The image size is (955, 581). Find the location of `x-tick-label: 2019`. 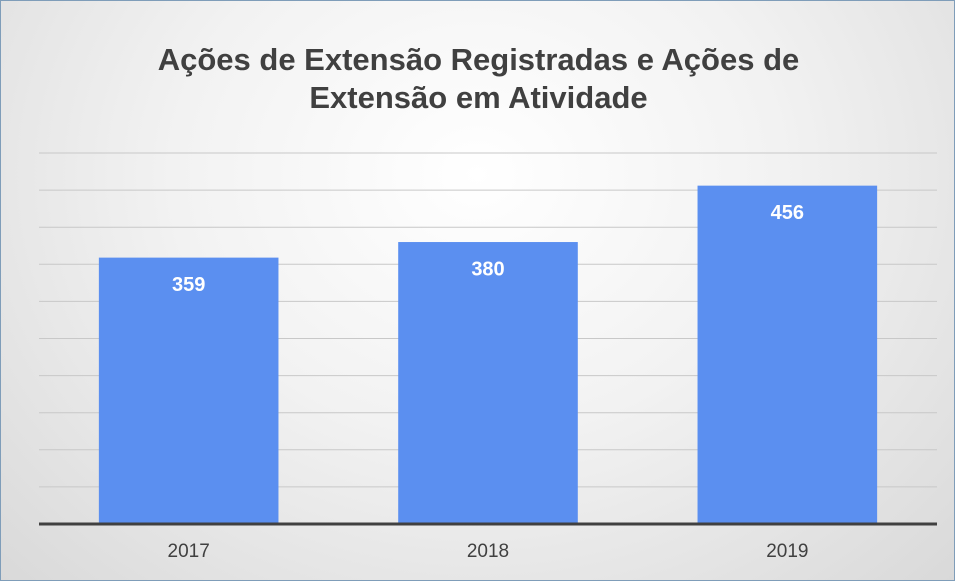

x-tick-label: 2019 is located at coordinates (787, 551).